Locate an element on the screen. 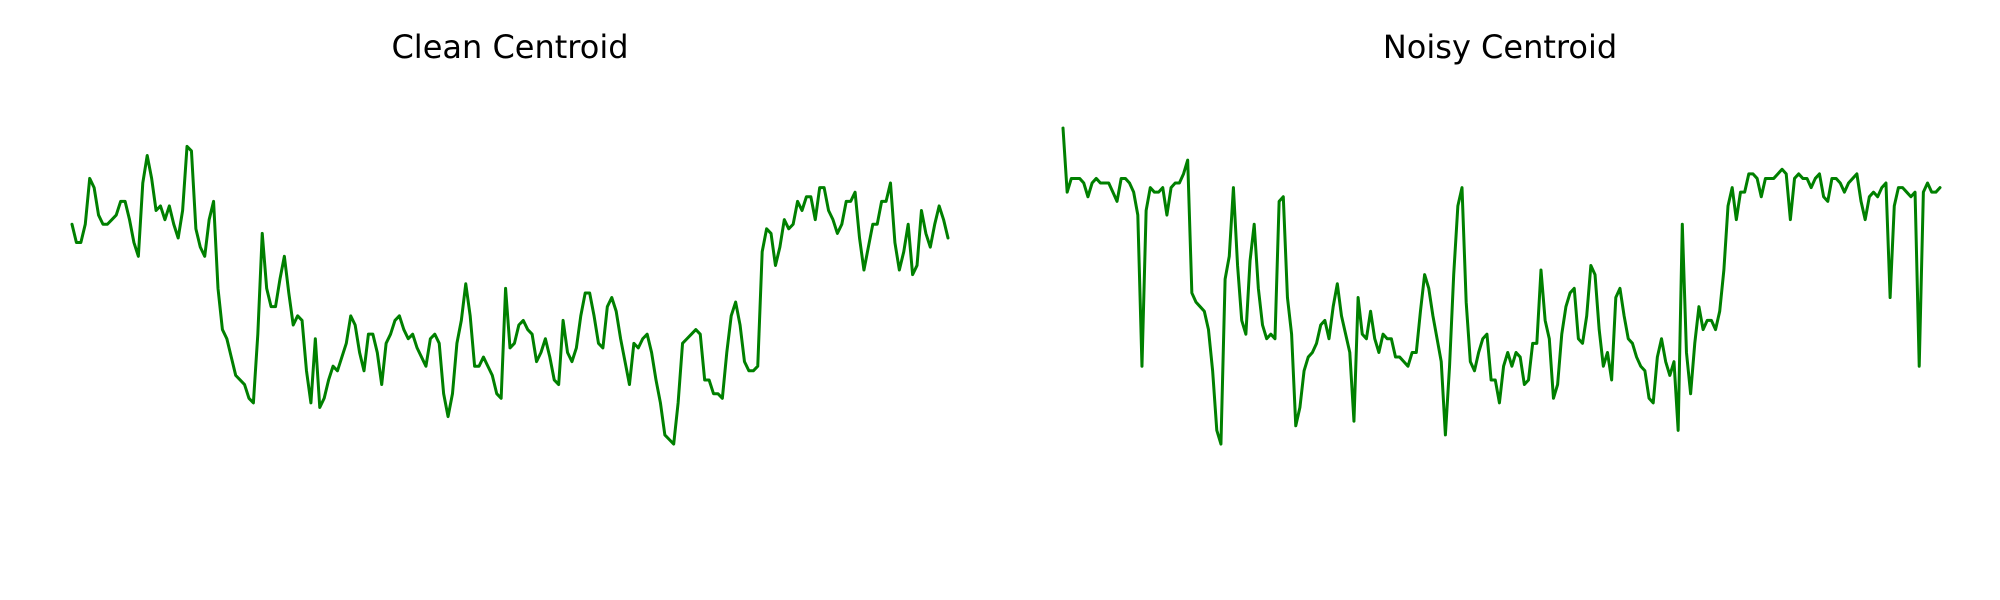 Image resolution: width=2000 pixels, height=600 pixels. chart-title: Clean Centroid is located at coordinates (509, 47).